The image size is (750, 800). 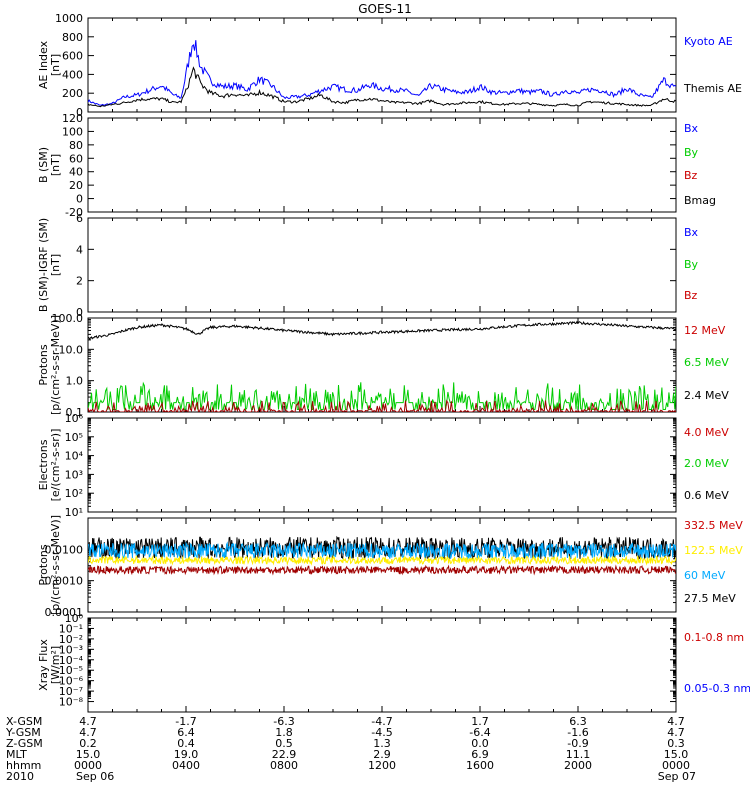 I want to click on ephemeris-value: 22.9, so click(x=284, y=754).